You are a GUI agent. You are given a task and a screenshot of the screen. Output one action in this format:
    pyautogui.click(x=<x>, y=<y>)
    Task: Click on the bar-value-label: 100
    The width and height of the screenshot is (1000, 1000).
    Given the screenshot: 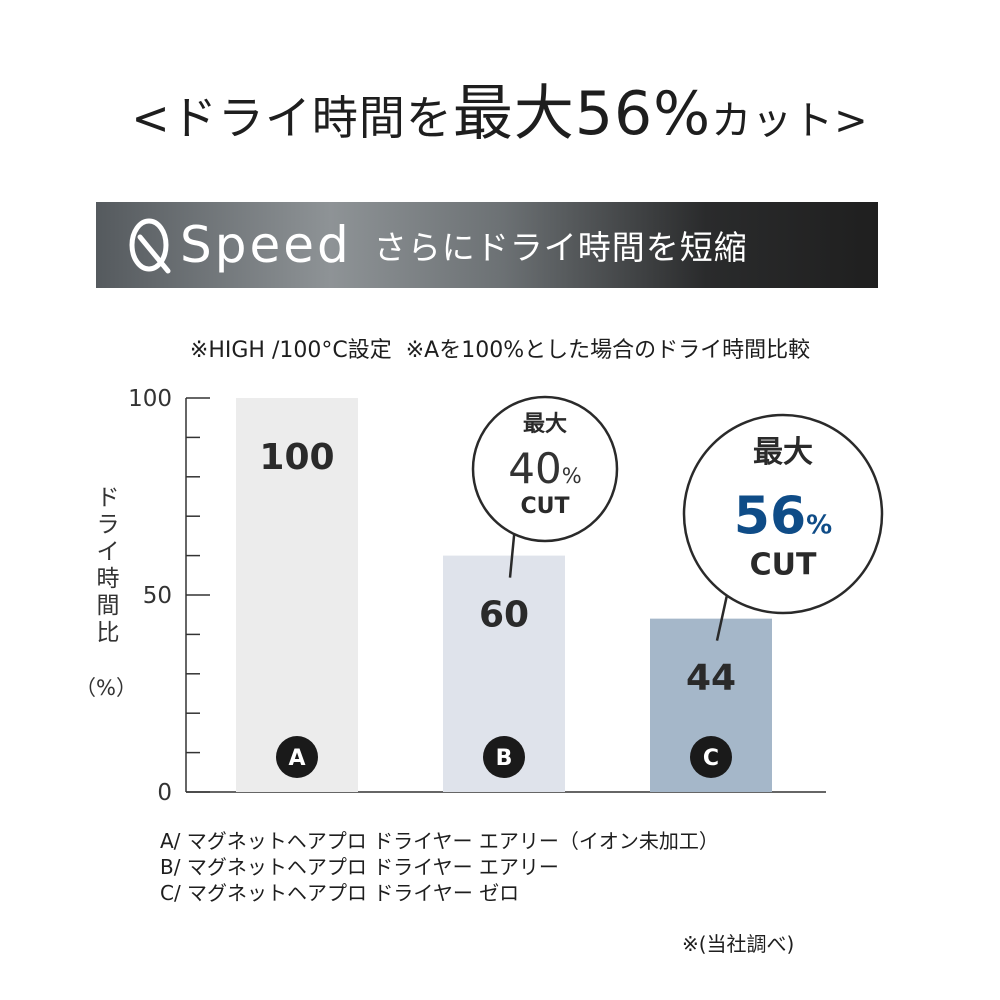 What is the action you would take?
    pyautogui.click(x=296, y=457)
    